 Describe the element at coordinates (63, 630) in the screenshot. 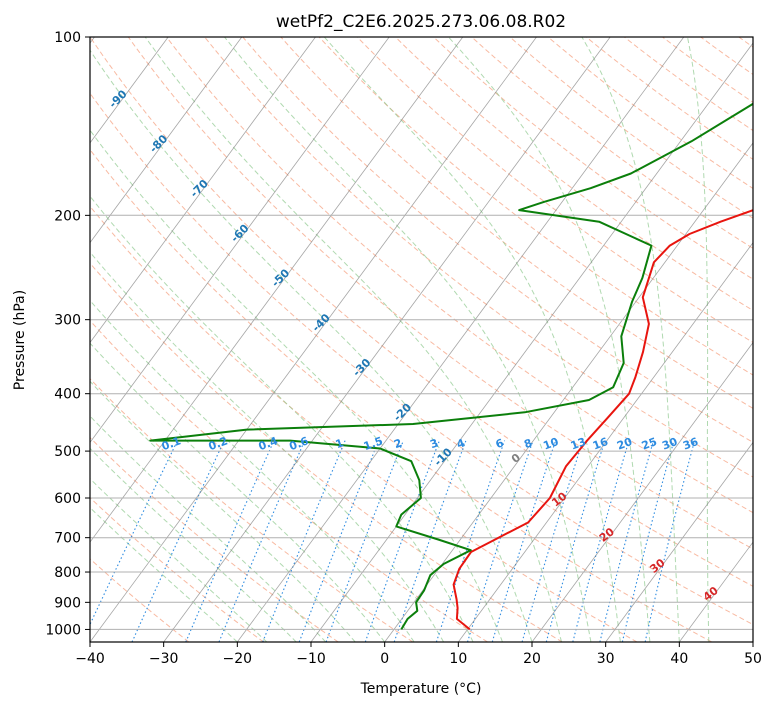

I see `y-tick-label: 1000` at that location.